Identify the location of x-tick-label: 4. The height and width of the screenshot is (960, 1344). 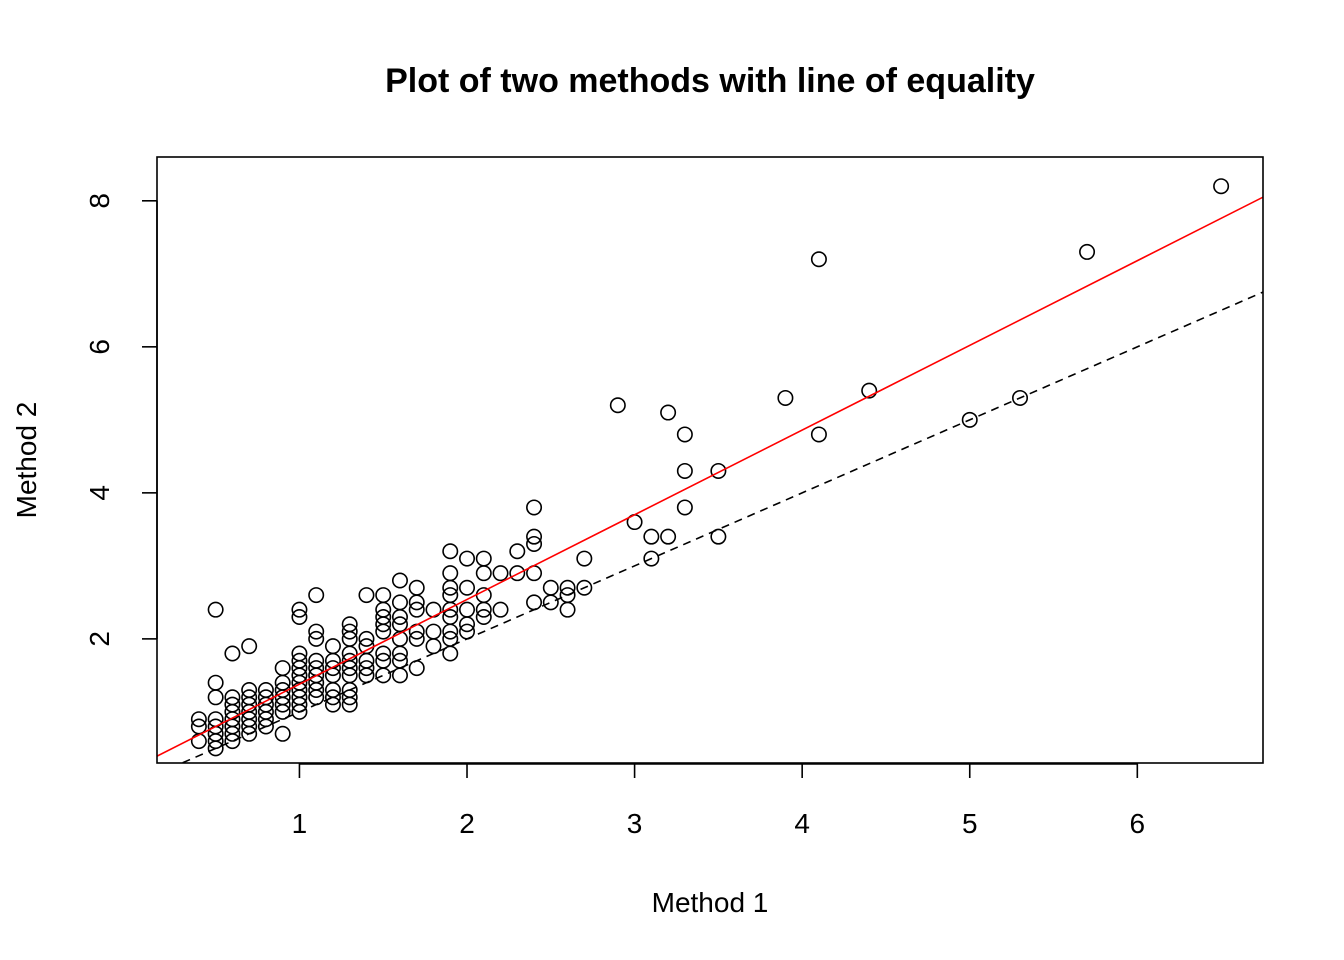
(802, 823).